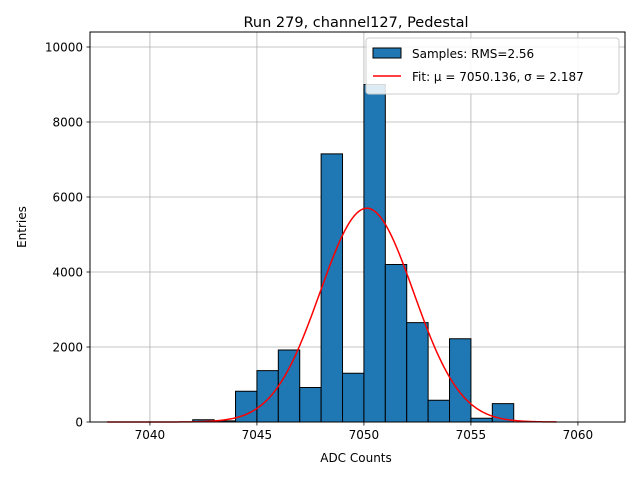  What do you see at coordinates (67, 123) in the screenshot?
I see `y-tick-label: 8000` at bounding box center [67, 123].